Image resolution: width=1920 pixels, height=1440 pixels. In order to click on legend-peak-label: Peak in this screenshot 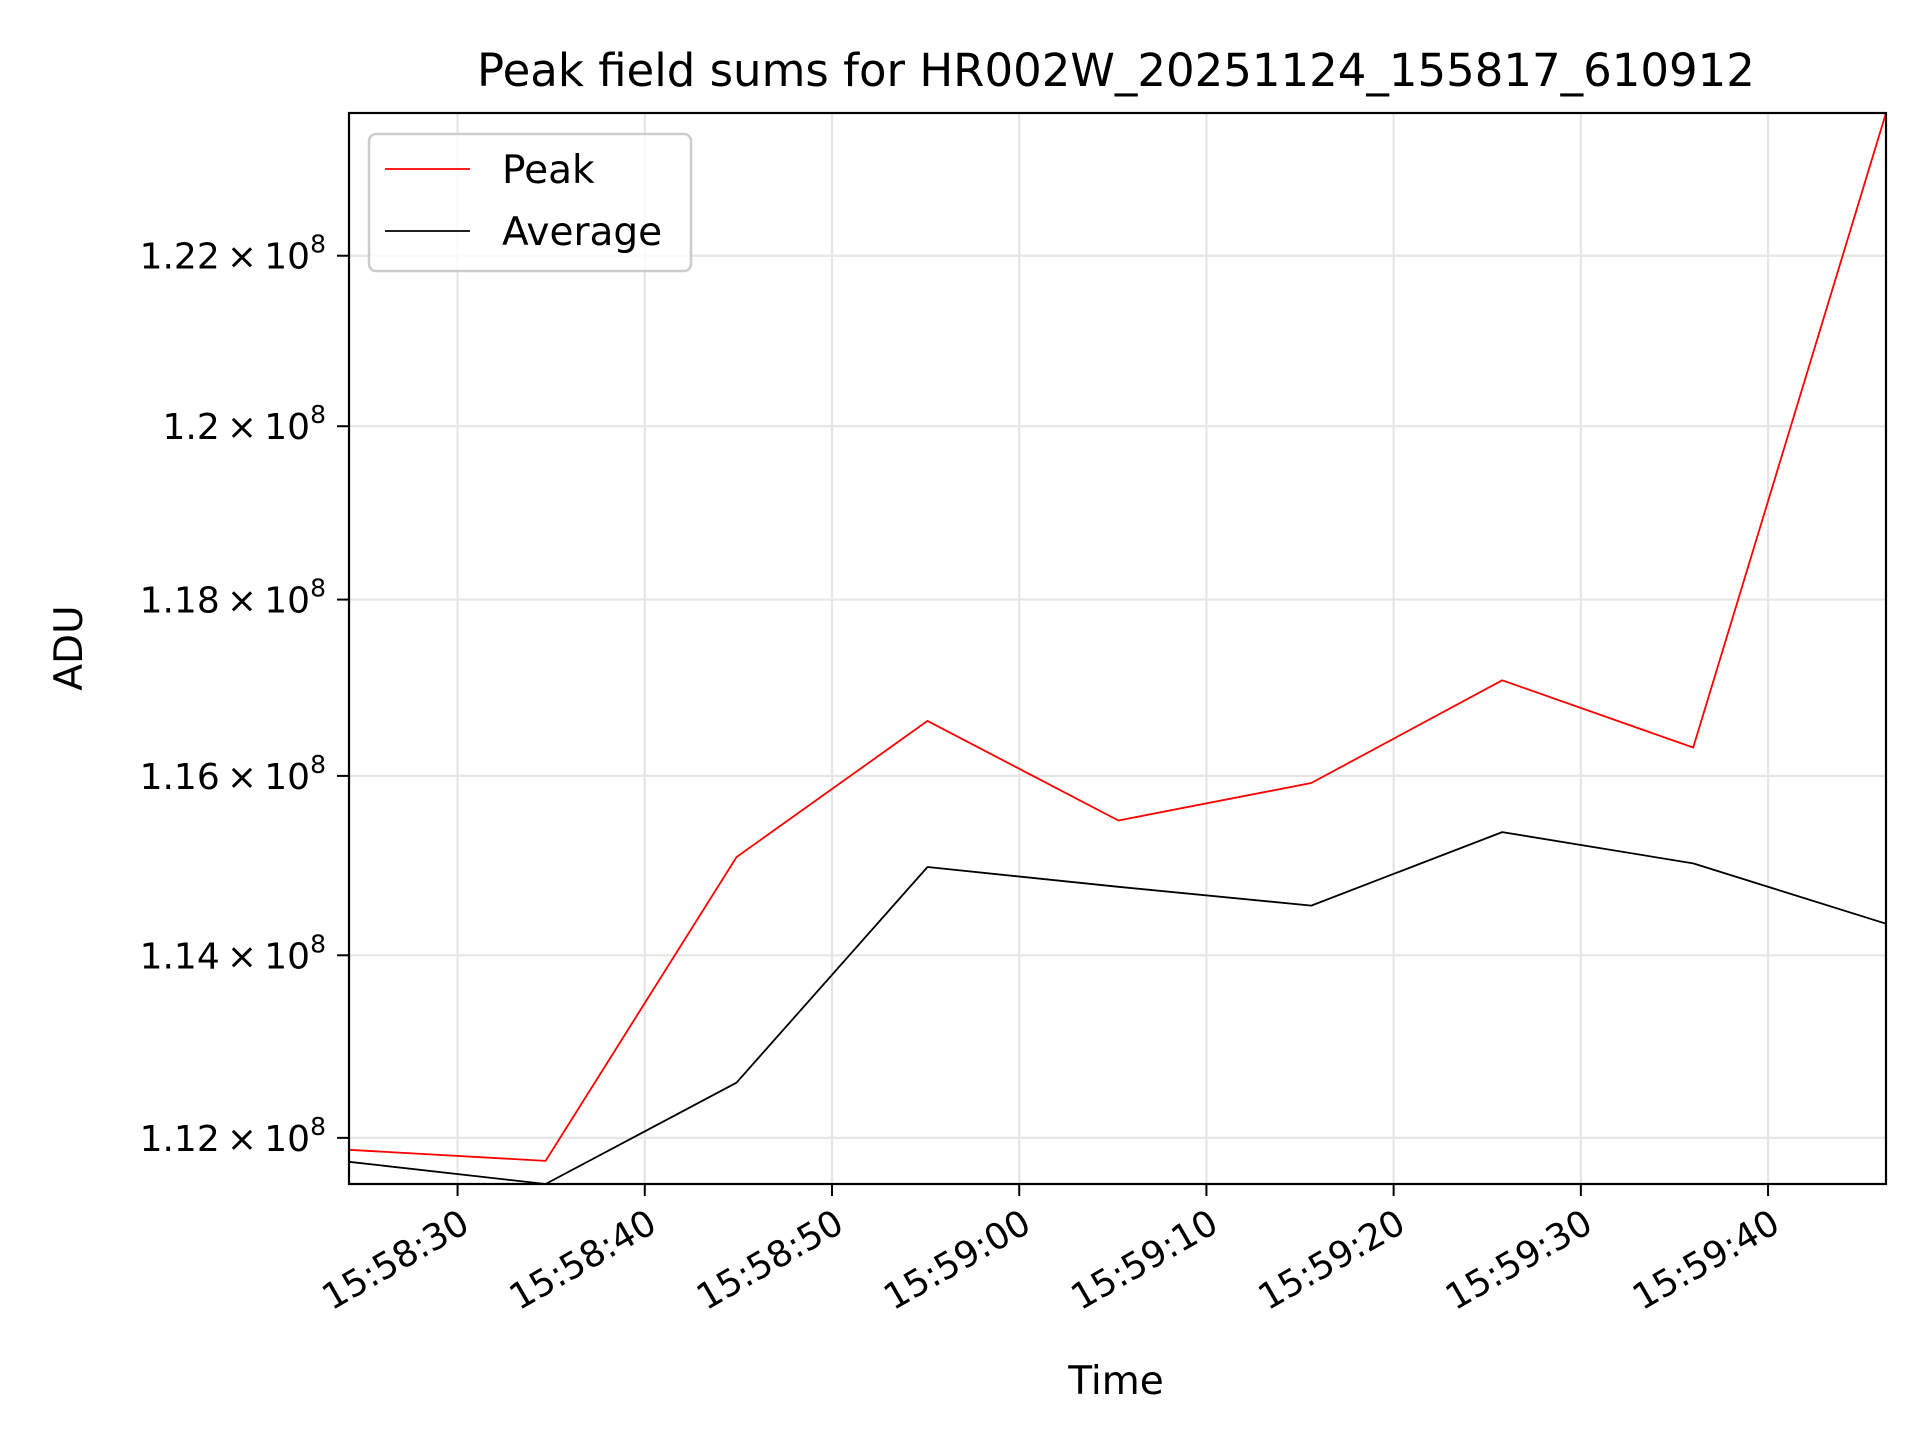, I will do `click(548, 170)`.